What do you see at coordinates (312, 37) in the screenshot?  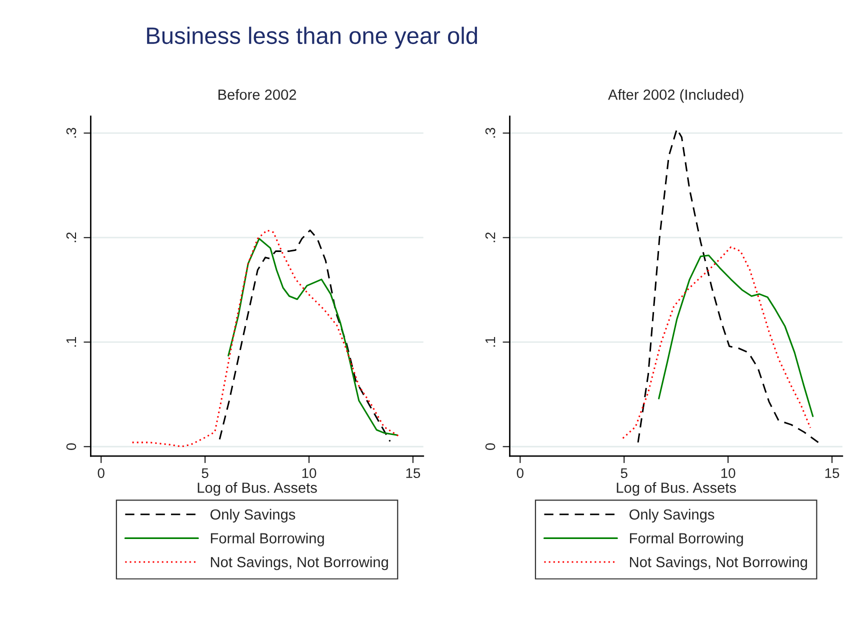 I see `text: Business less than one year old` at bounding box center [312, 37].